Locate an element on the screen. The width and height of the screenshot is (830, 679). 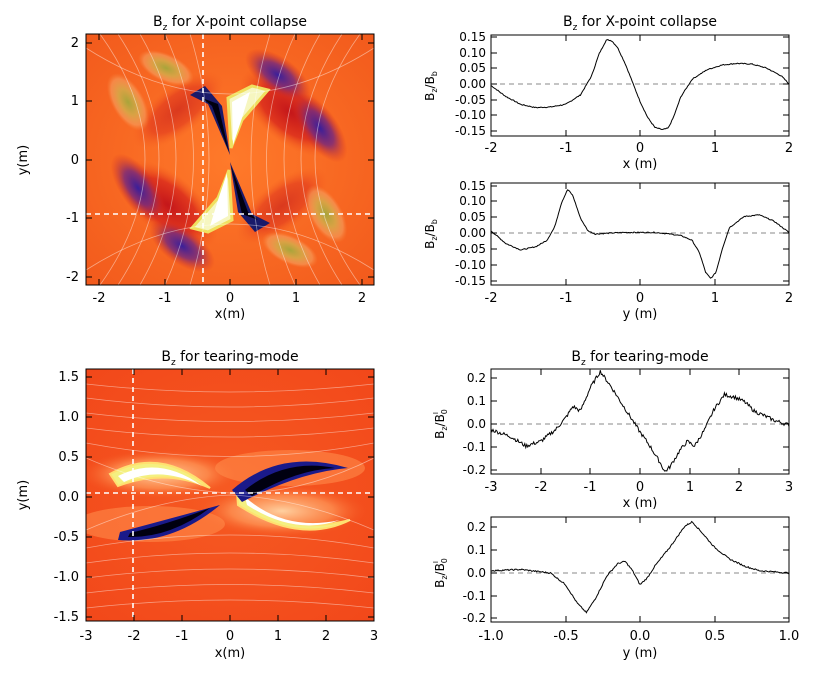
tearing-map-xtick-label: -2 is located at coordinates (134, 636).